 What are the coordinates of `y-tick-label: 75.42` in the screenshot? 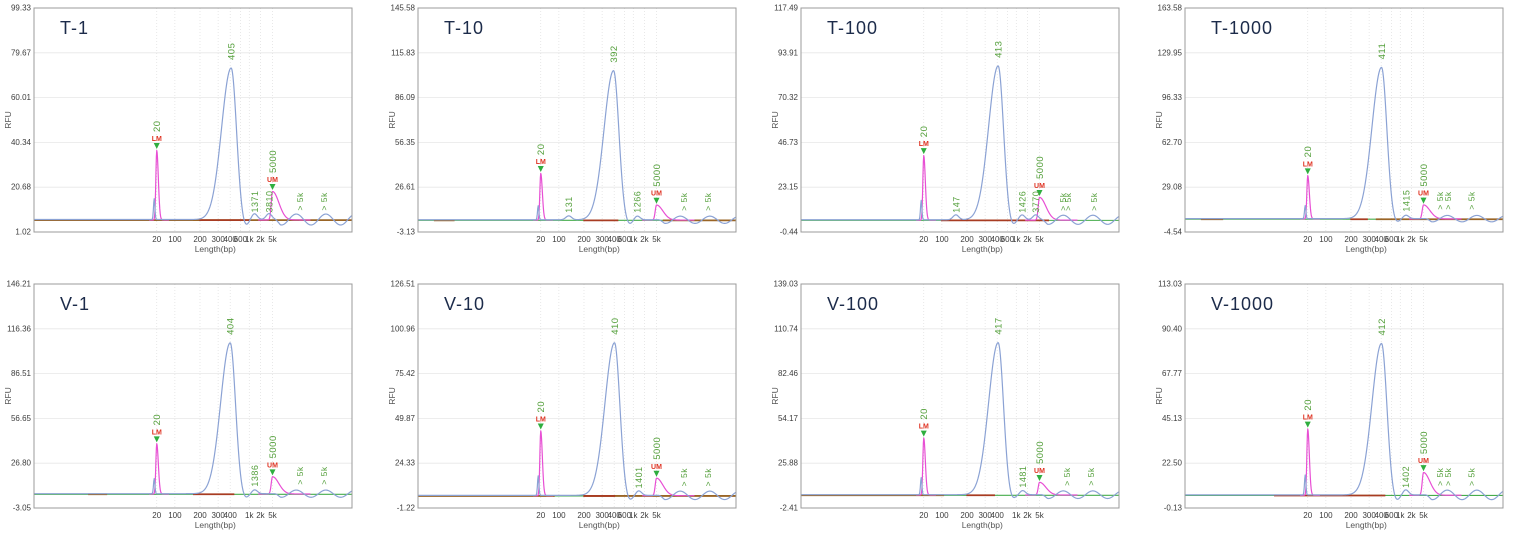 It's located at (404, 373).